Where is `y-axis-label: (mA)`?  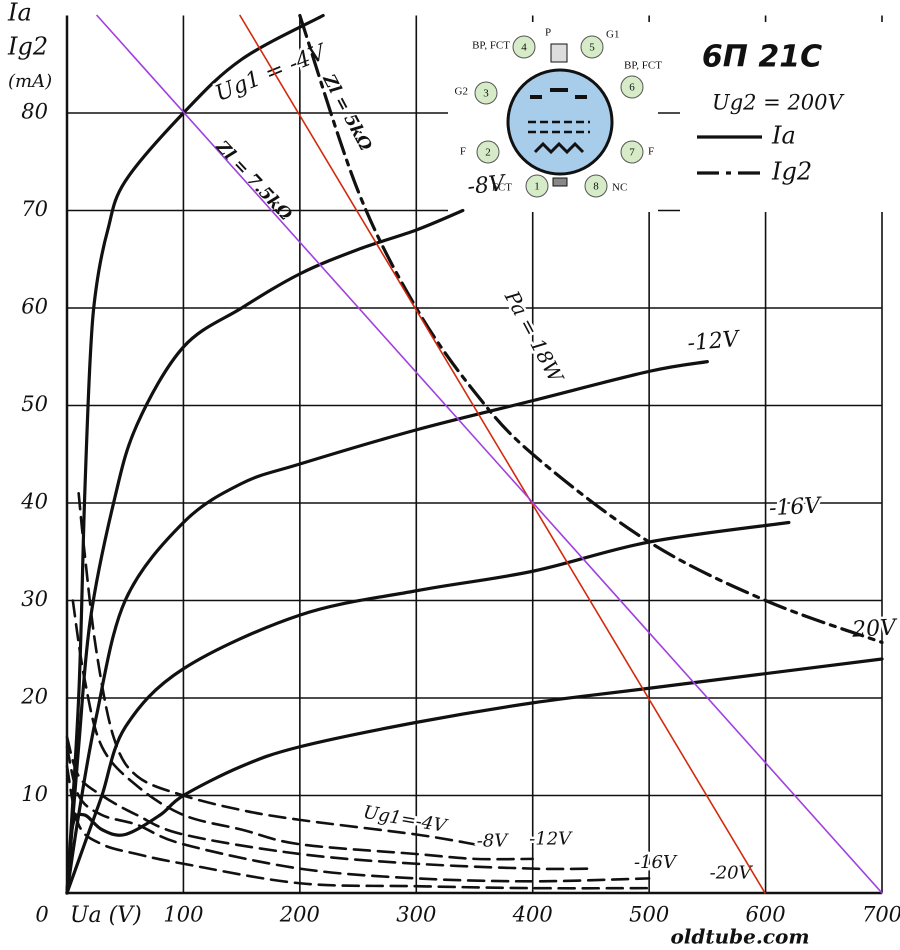 y-axis-label: (mA) is located at coordinates (30, 81).